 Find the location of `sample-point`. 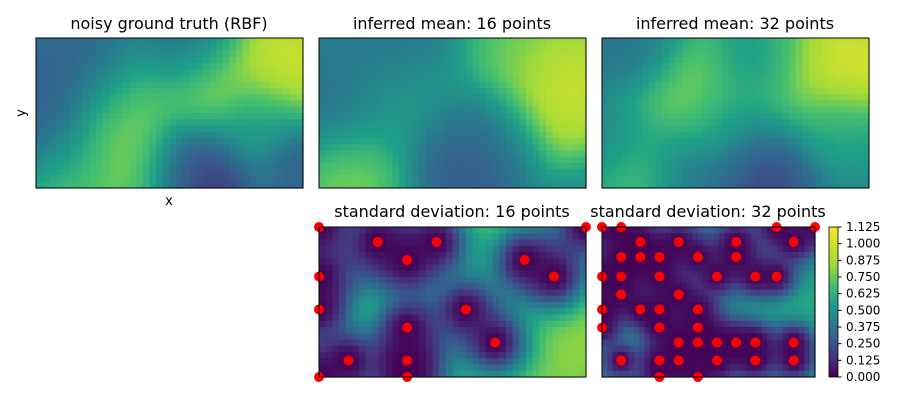

sample-point is located at coordinates (697, 327).